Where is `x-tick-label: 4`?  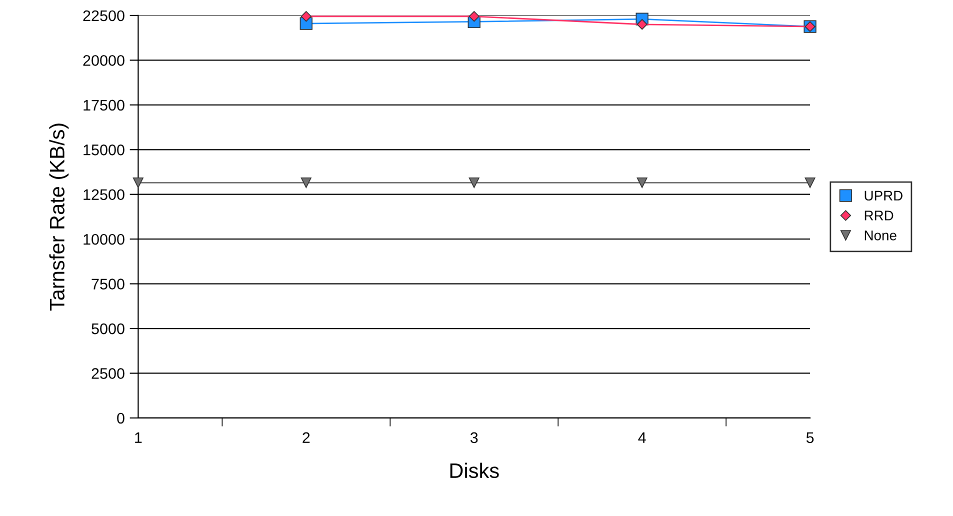
x-tick-label: 4 is located at coordinates (642, 437).